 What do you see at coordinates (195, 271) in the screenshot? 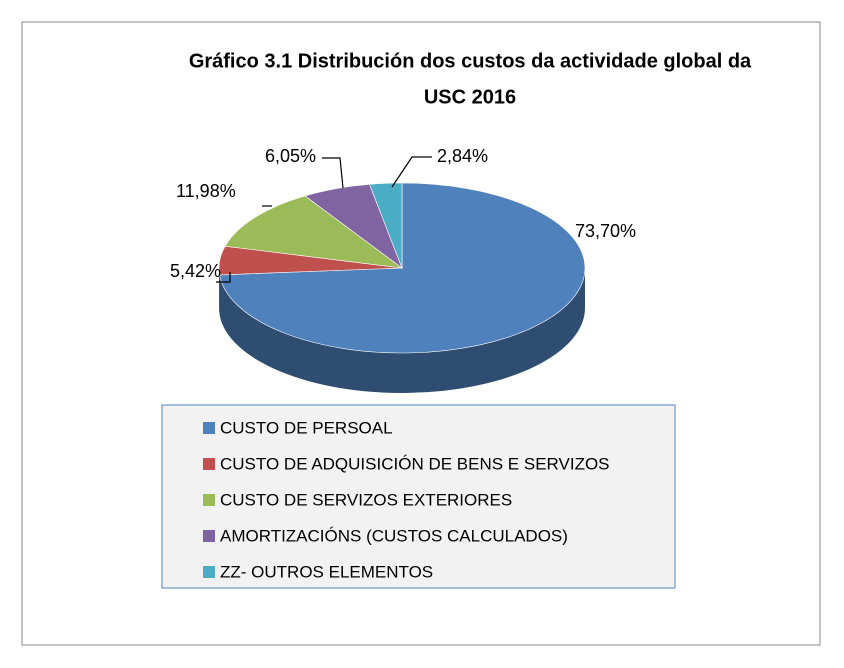
I see `data-label: 5,42%` at bounding box center [195, 271].